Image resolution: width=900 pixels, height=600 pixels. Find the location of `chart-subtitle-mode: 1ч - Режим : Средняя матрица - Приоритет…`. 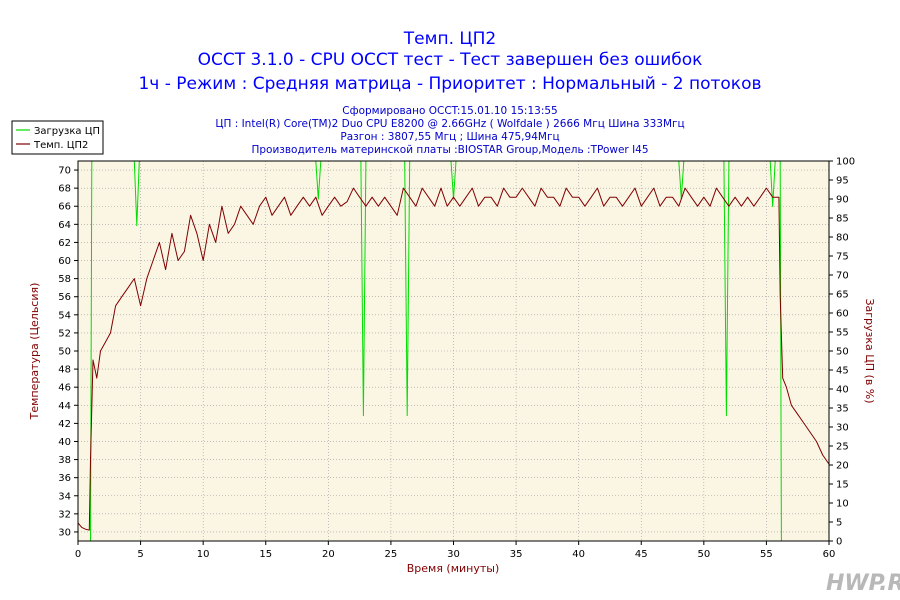

chart-subtitle-mode: 1ч - Режим : Средняя матрица - Приоритет… is located at coordinates (449, 84).